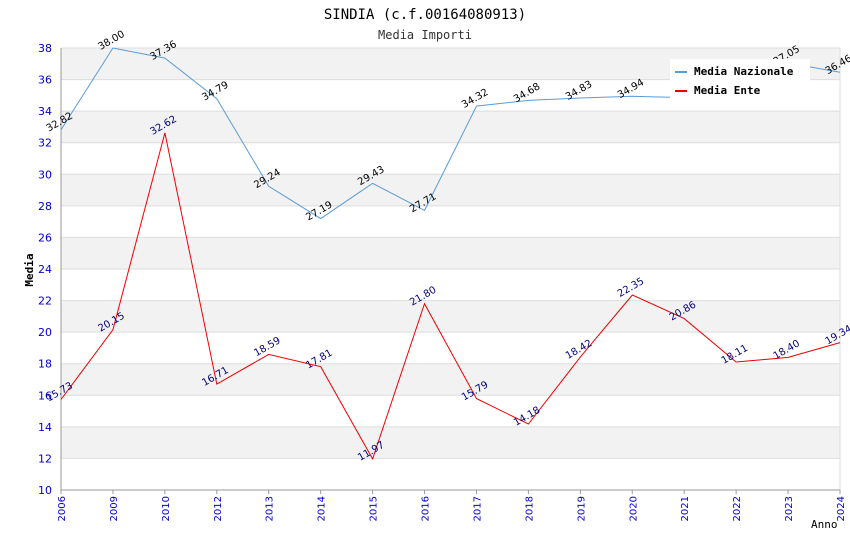 The height and width of the screenshot is (550, 850). What do you see at coordinates (114, 508) in the screenshot?
I see `x-tick-label: 2009` at bounding box center [114, 508].